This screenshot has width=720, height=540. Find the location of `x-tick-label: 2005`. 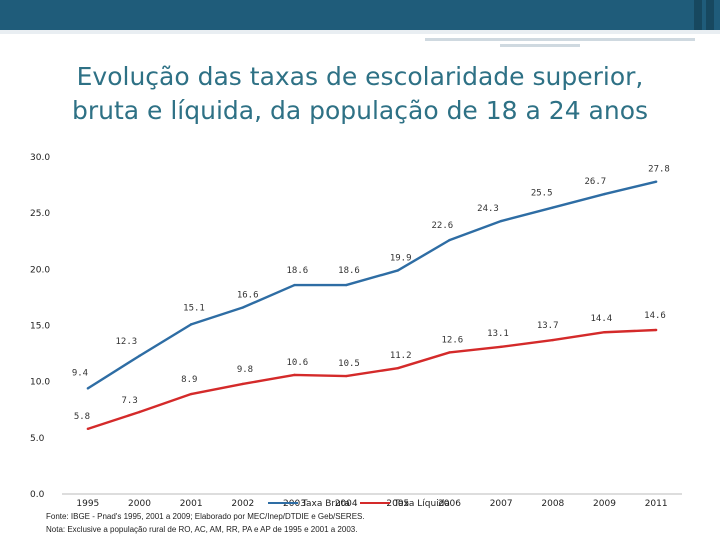

x-tick-label: 2005 is located at coordinates (397, 504).